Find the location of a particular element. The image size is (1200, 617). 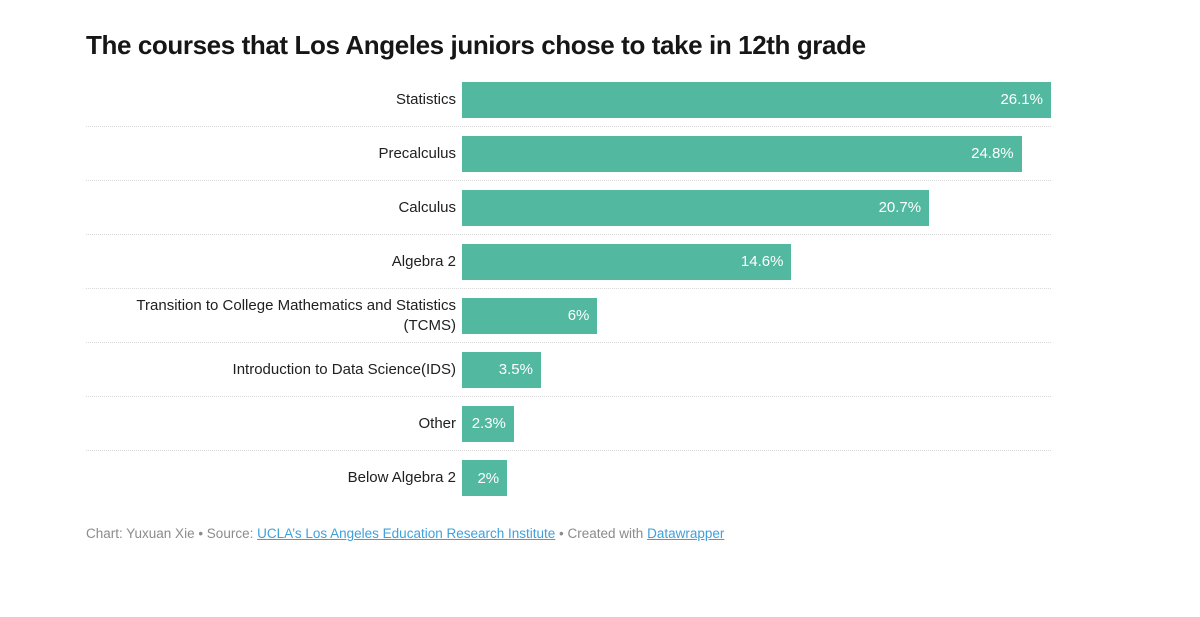

bar-track: 20.7% is located at coordinates (756, 207).